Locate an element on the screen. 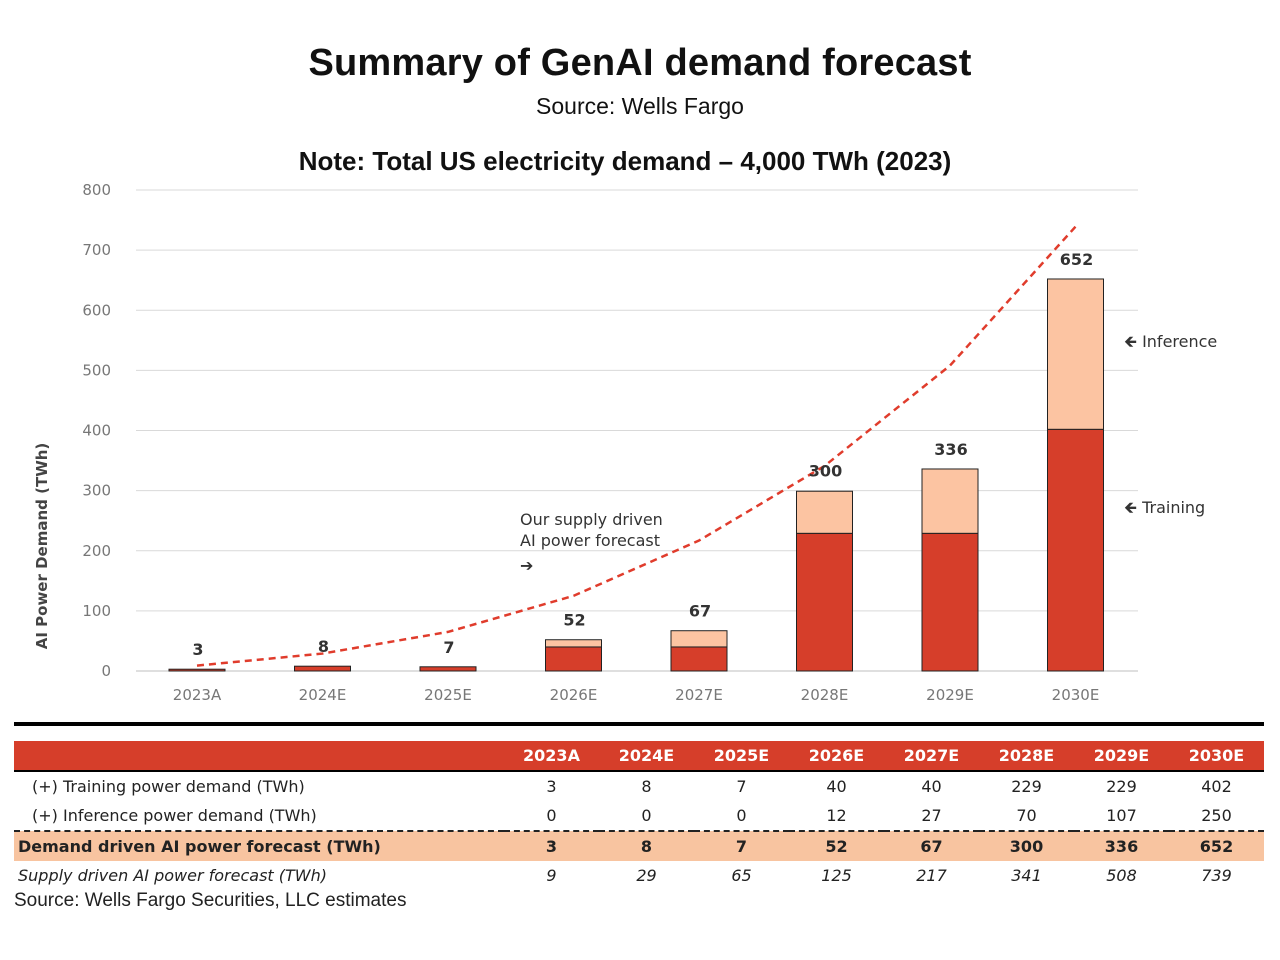 The image size is (1280, 960). table-header-cell: 2023A is located at coordinates (551, 756).